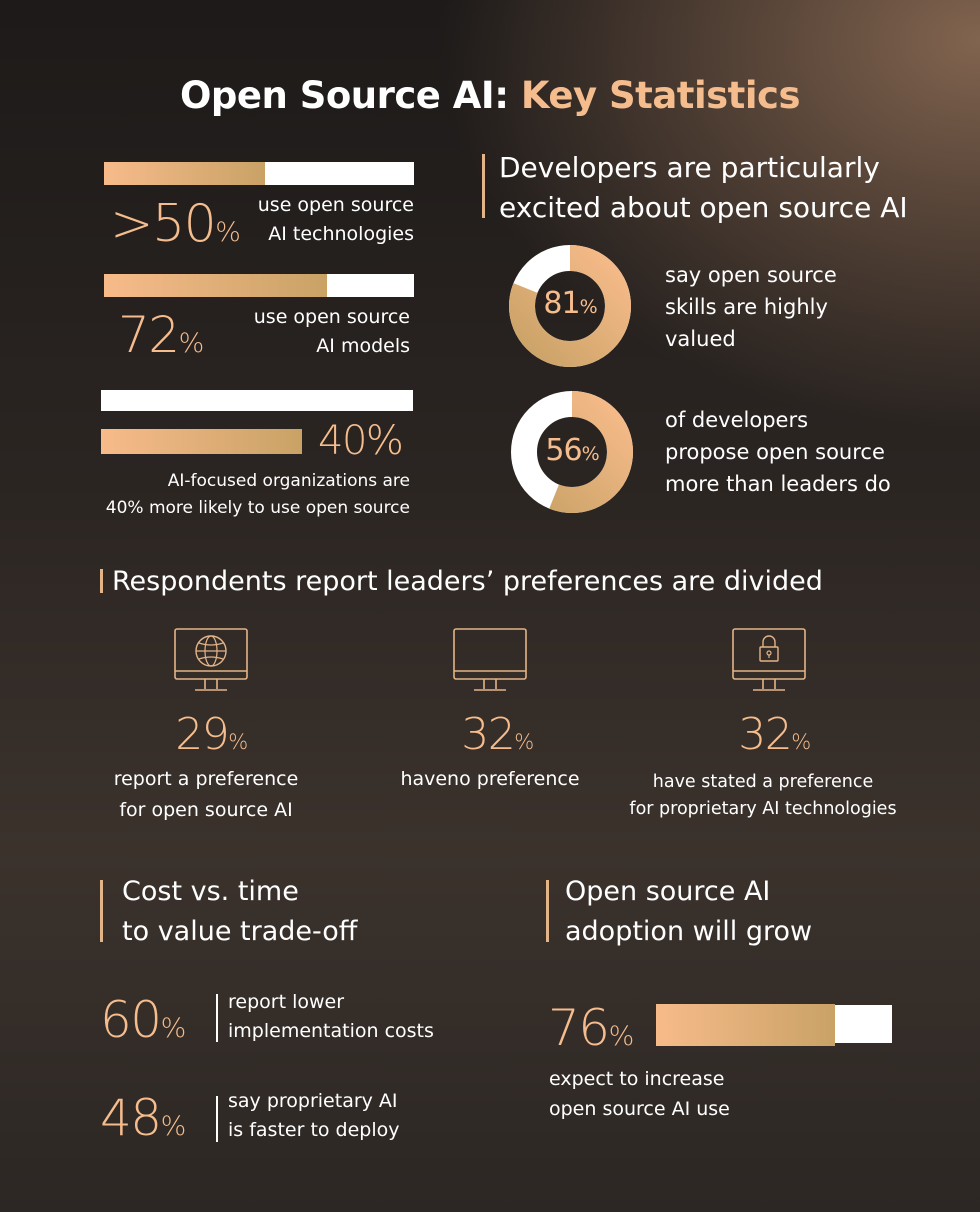 Image resolution: width=980 pixels, height=1212 pixels. Describe the element at coordinates (763, 782) in the screenshot. I see `leader-3-label-line-1: have stated a preference` at that location.